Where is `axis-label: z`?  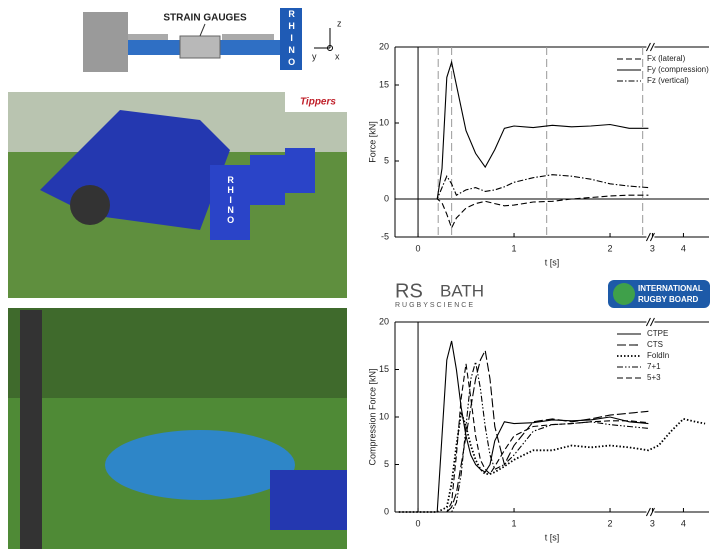 axis-label: z is located at coordinates (339, 23).